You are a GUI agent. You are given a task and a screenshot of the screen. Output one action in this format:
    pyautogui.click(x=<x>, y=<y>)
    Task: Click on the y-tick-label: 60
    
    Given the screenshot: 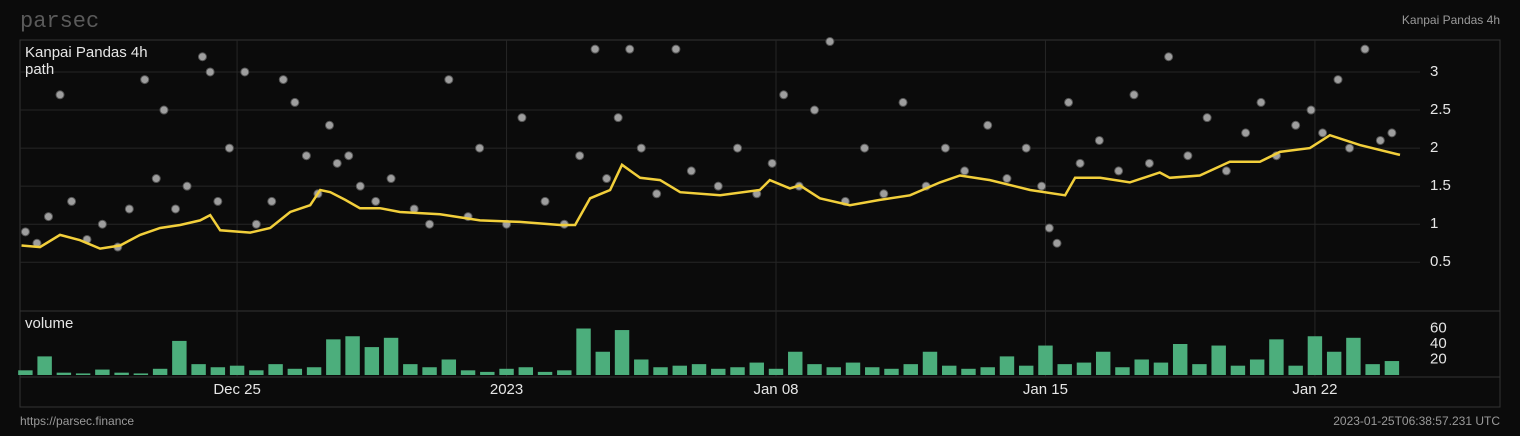 What is the action you would take?
    pyautogui.click(x=1438, y=327)
    